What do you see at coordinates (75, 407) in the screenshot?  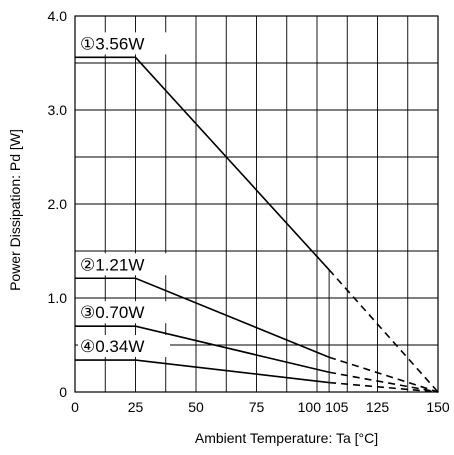 I see `x-tick-label: 0` at bounding box center [75, 407].